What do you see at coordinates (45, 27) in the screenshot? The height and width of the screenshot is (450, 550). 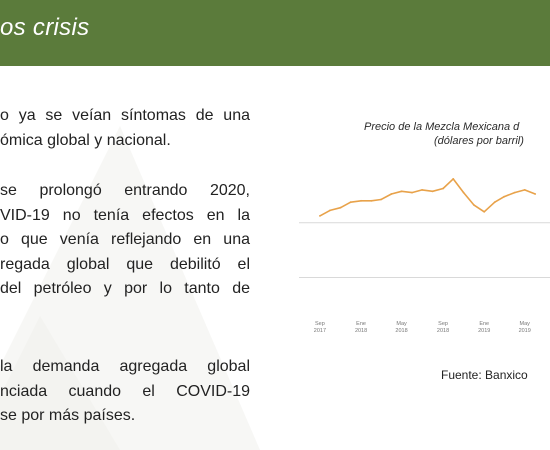 I see `slide-title: os crisis` at bounding box center [45, 27].